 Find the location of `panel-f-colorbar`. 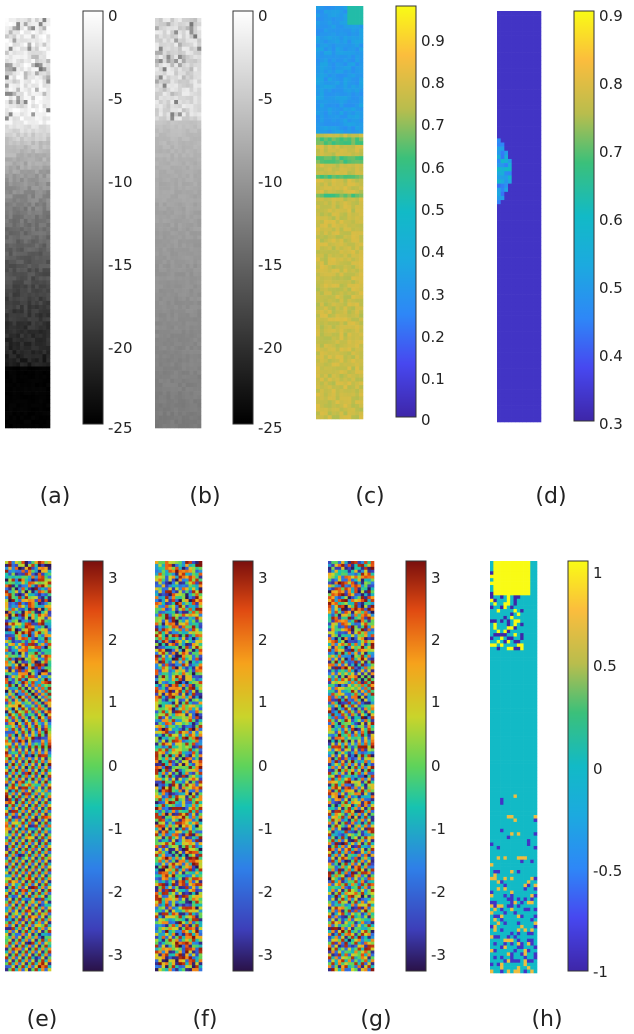

panel-f-colorbar is located at coordinates (243, 766).